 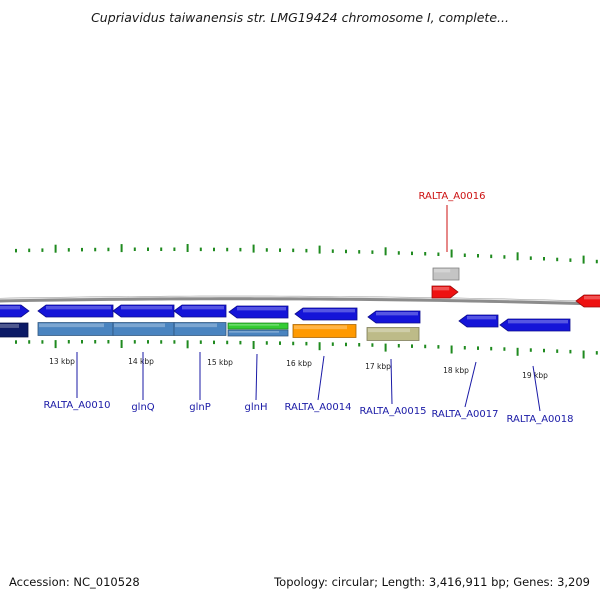 I want to click on gene-label-RALTA_A0014: RALTA_A0014, so click(x=317, y=407).